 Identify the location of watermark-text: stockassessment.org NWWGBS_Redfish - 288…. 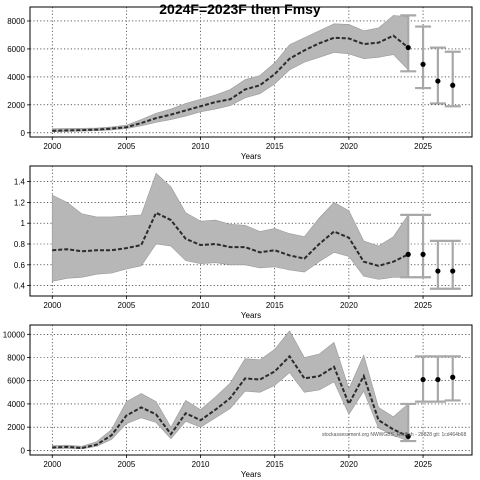
(394, 435).